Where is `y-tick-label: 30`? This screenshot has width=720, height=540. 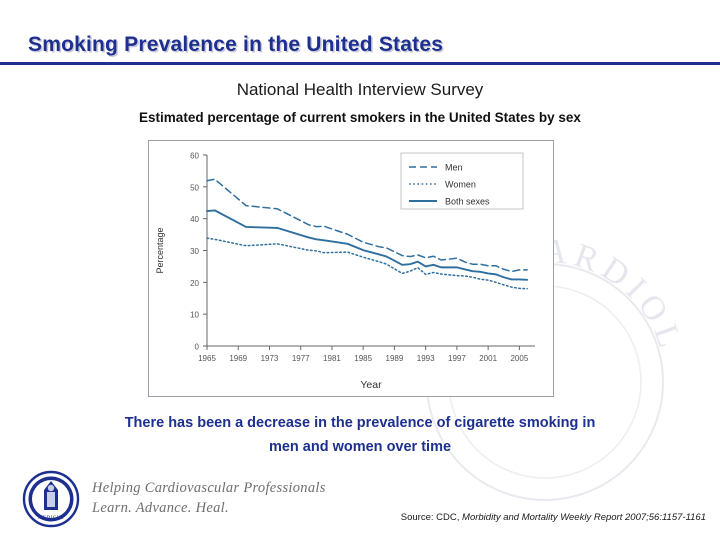
y-tick-label: 30 is located at coordinates (194, 251).